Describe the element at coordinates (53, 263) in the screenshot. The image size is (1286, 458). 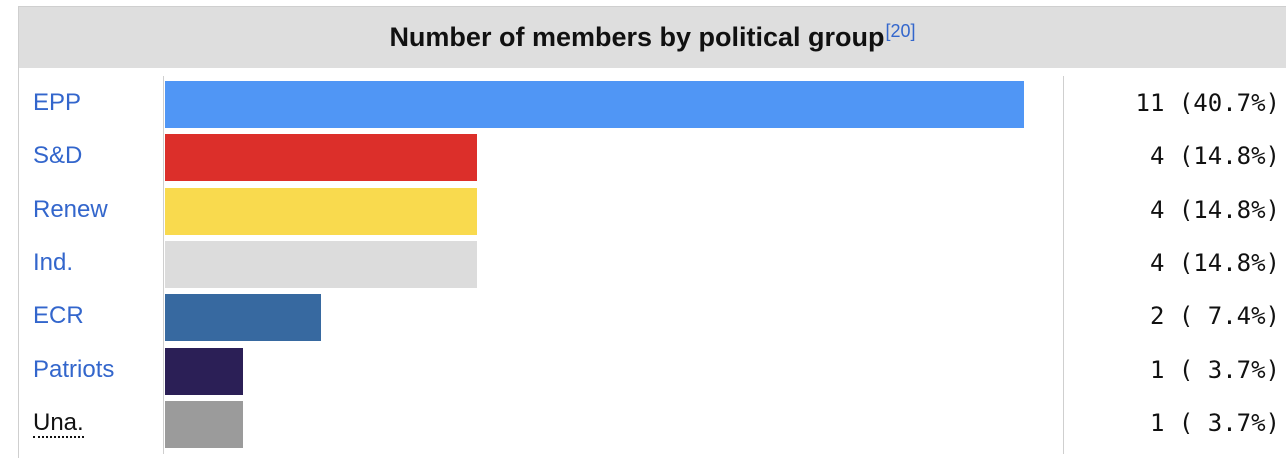
I see `category-label-ind: Ind.` at that location.